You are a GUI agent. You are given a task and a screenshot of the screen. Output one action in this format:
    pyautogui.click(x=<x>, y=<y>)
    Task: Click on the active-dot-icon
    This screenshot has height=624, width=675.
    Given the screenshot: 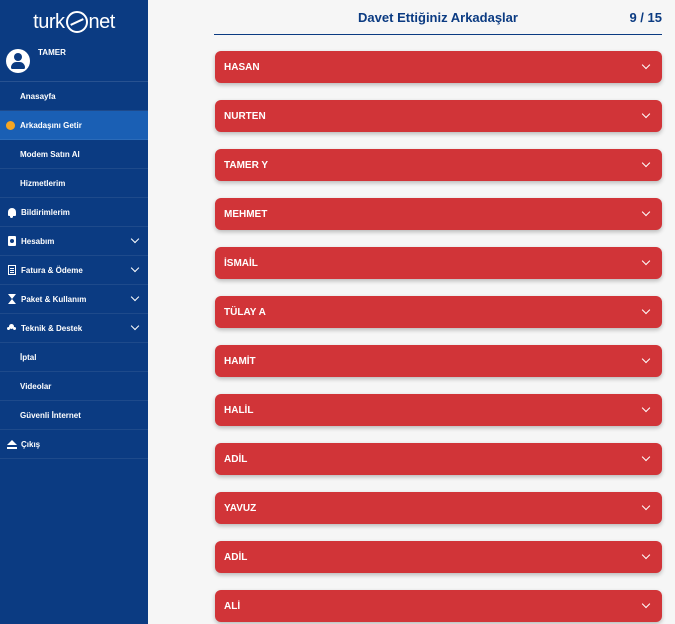 What is the action you would take?
    pyautogui.click(x=10, y=125)
    